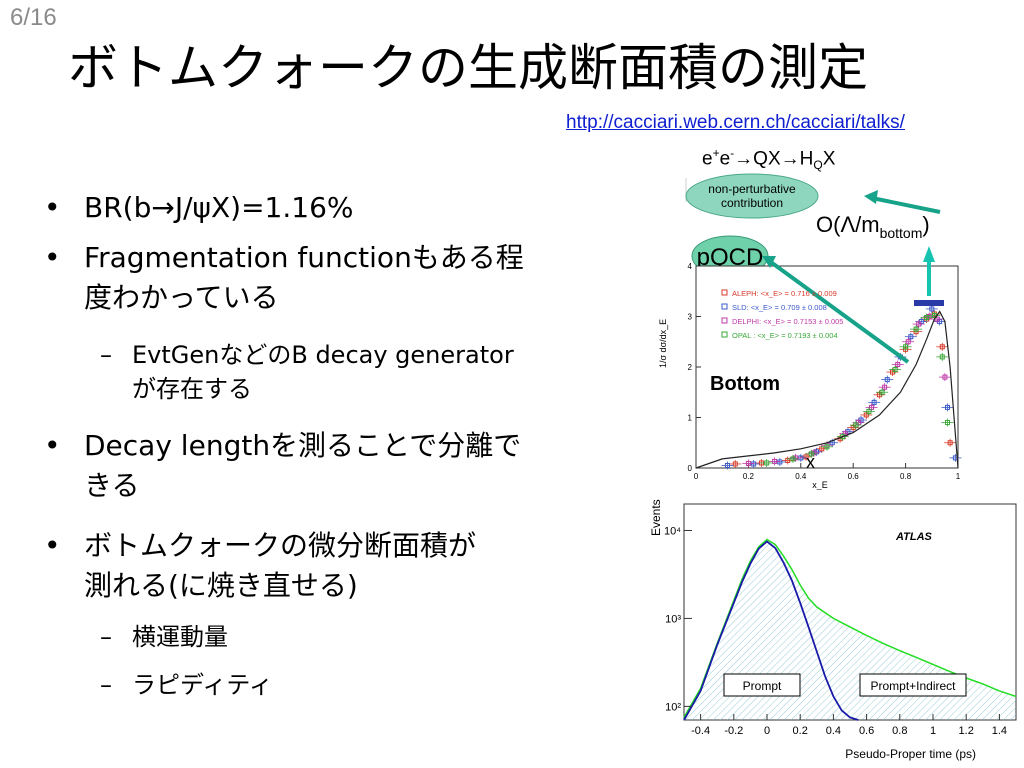 Image resolution: width=1024 pixels, height=768 pixels. I want to click on atlas-xtick-label: 0, so click(767, 731).